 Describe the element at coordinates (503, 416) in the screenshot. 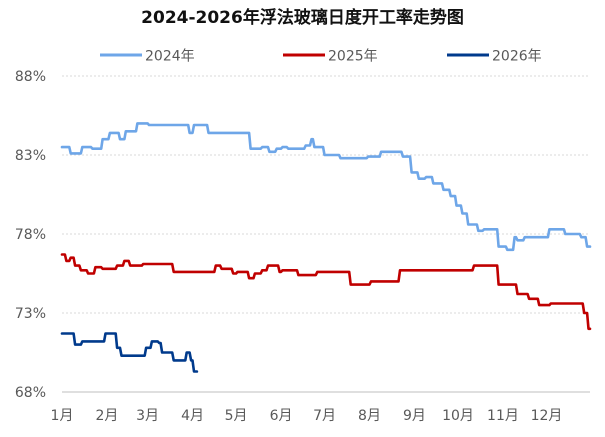

I see `x-tick-label: 11月` at that location.